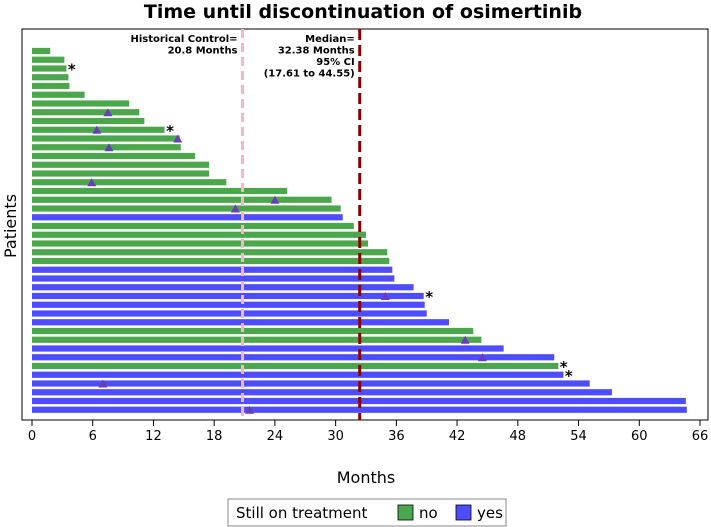 This screenshot has width=711, height=527. What do you see at coordinates (214, 436) in the screenshot?
I see `x-tick-label: 18` at bounding box center [214, 436].